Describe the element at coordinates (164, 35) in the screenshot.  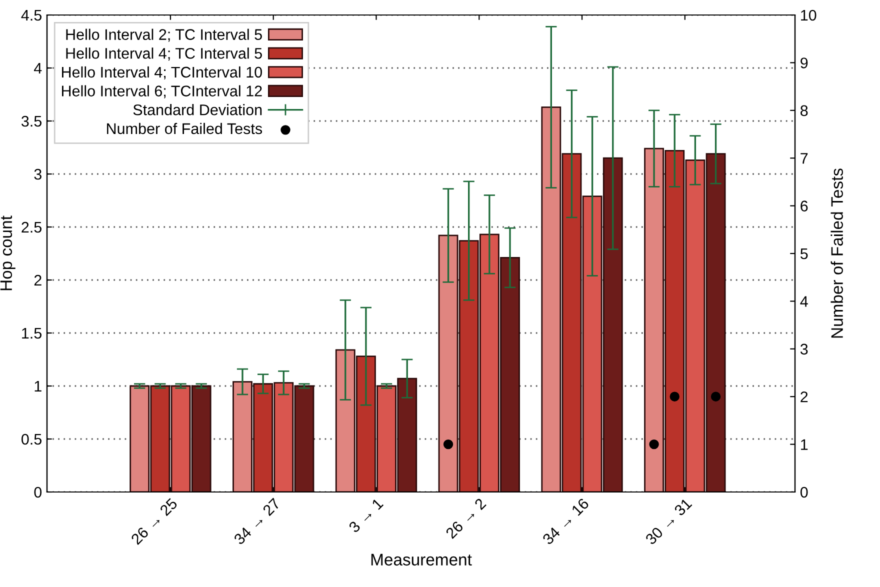
I see `legend-label: Hello Interval 2; TC Interval 5` at that location.